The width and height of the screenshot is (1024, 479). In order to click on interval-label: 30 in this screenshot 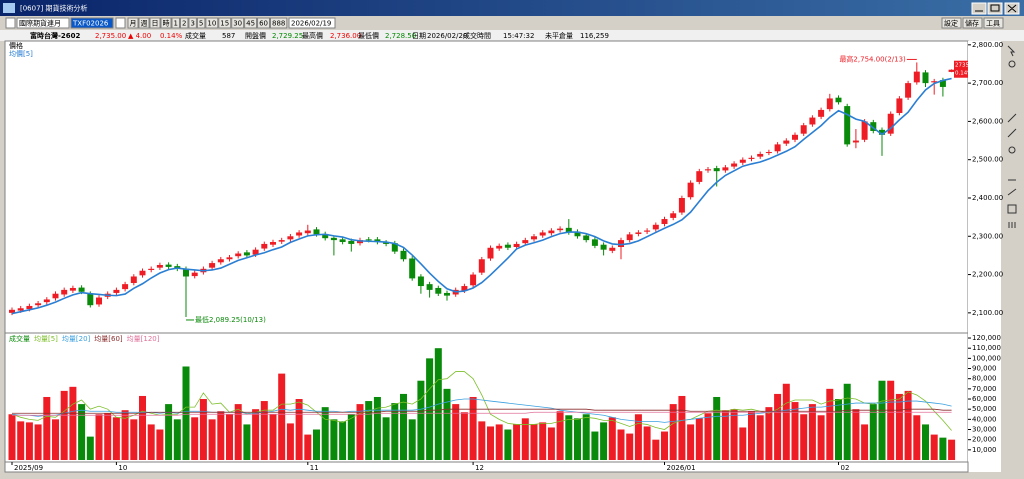, I will do `click(237, 24)`.